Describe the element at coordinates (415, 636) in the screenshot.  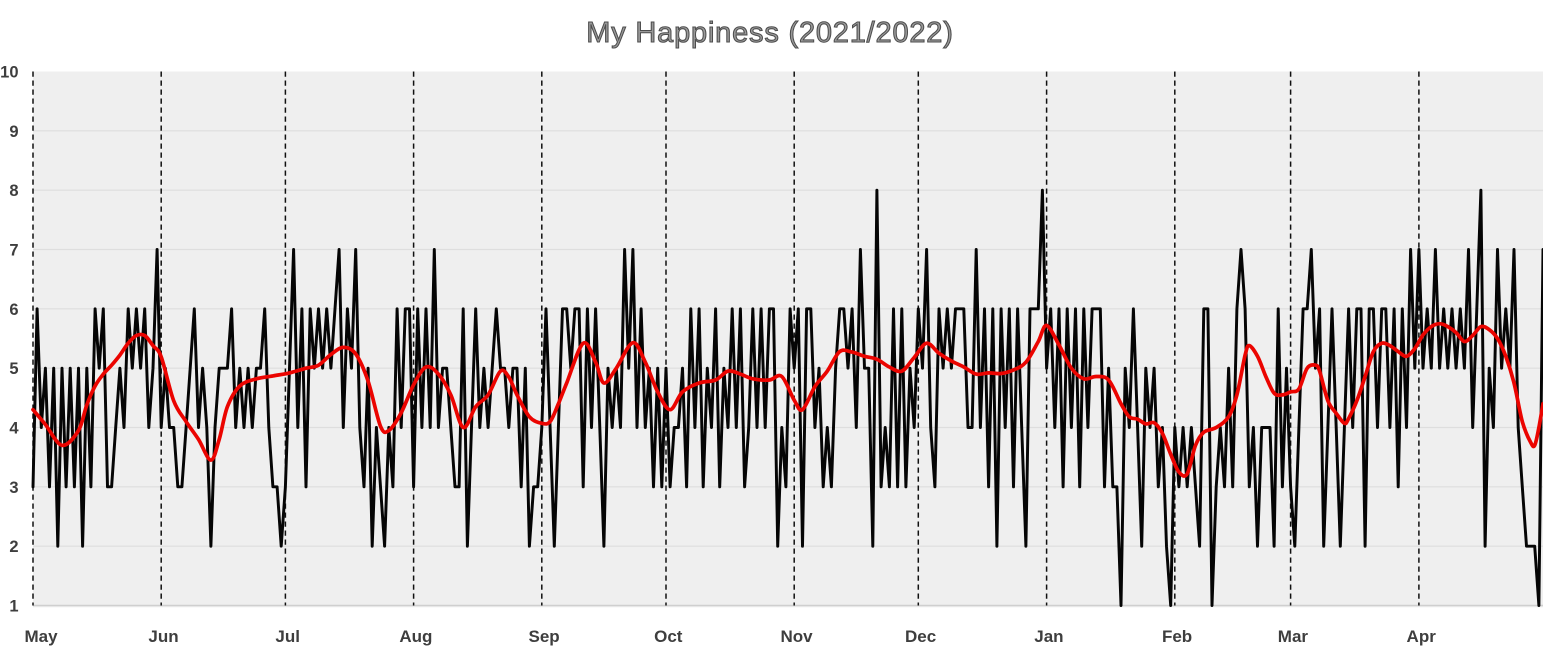
I see `svg-text: Aug` at that location.